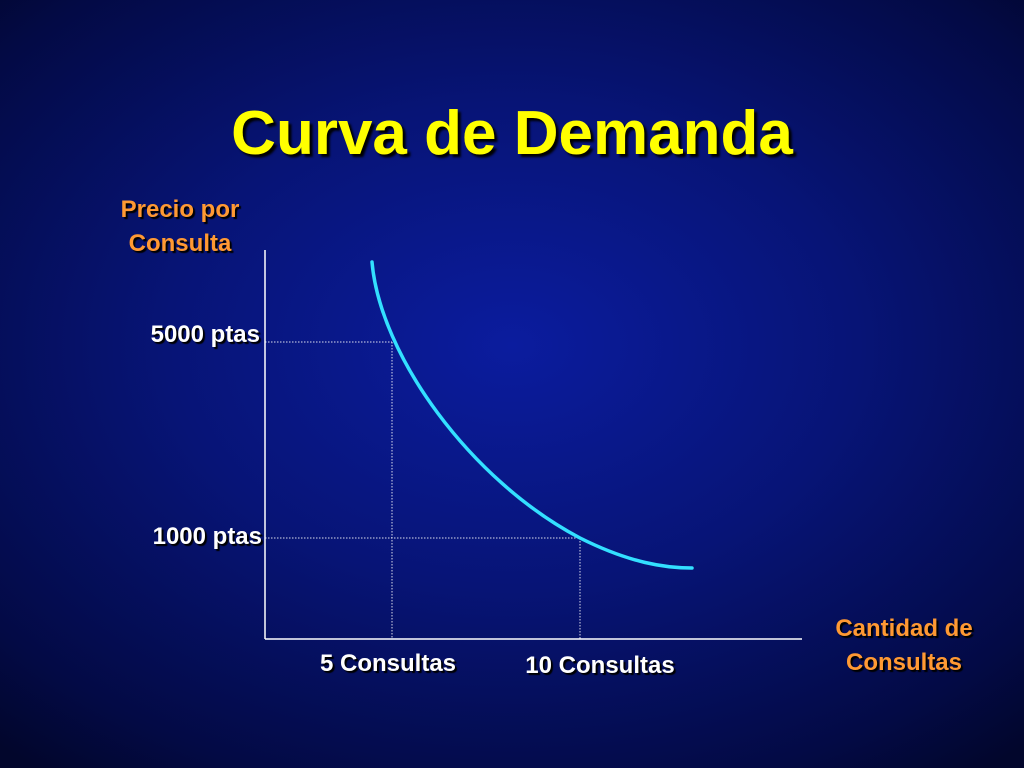 The width and height of the screenshot is (1024, 768). I want to click on x-axis-title-line-1: Cantidad de, so click(904, 628).